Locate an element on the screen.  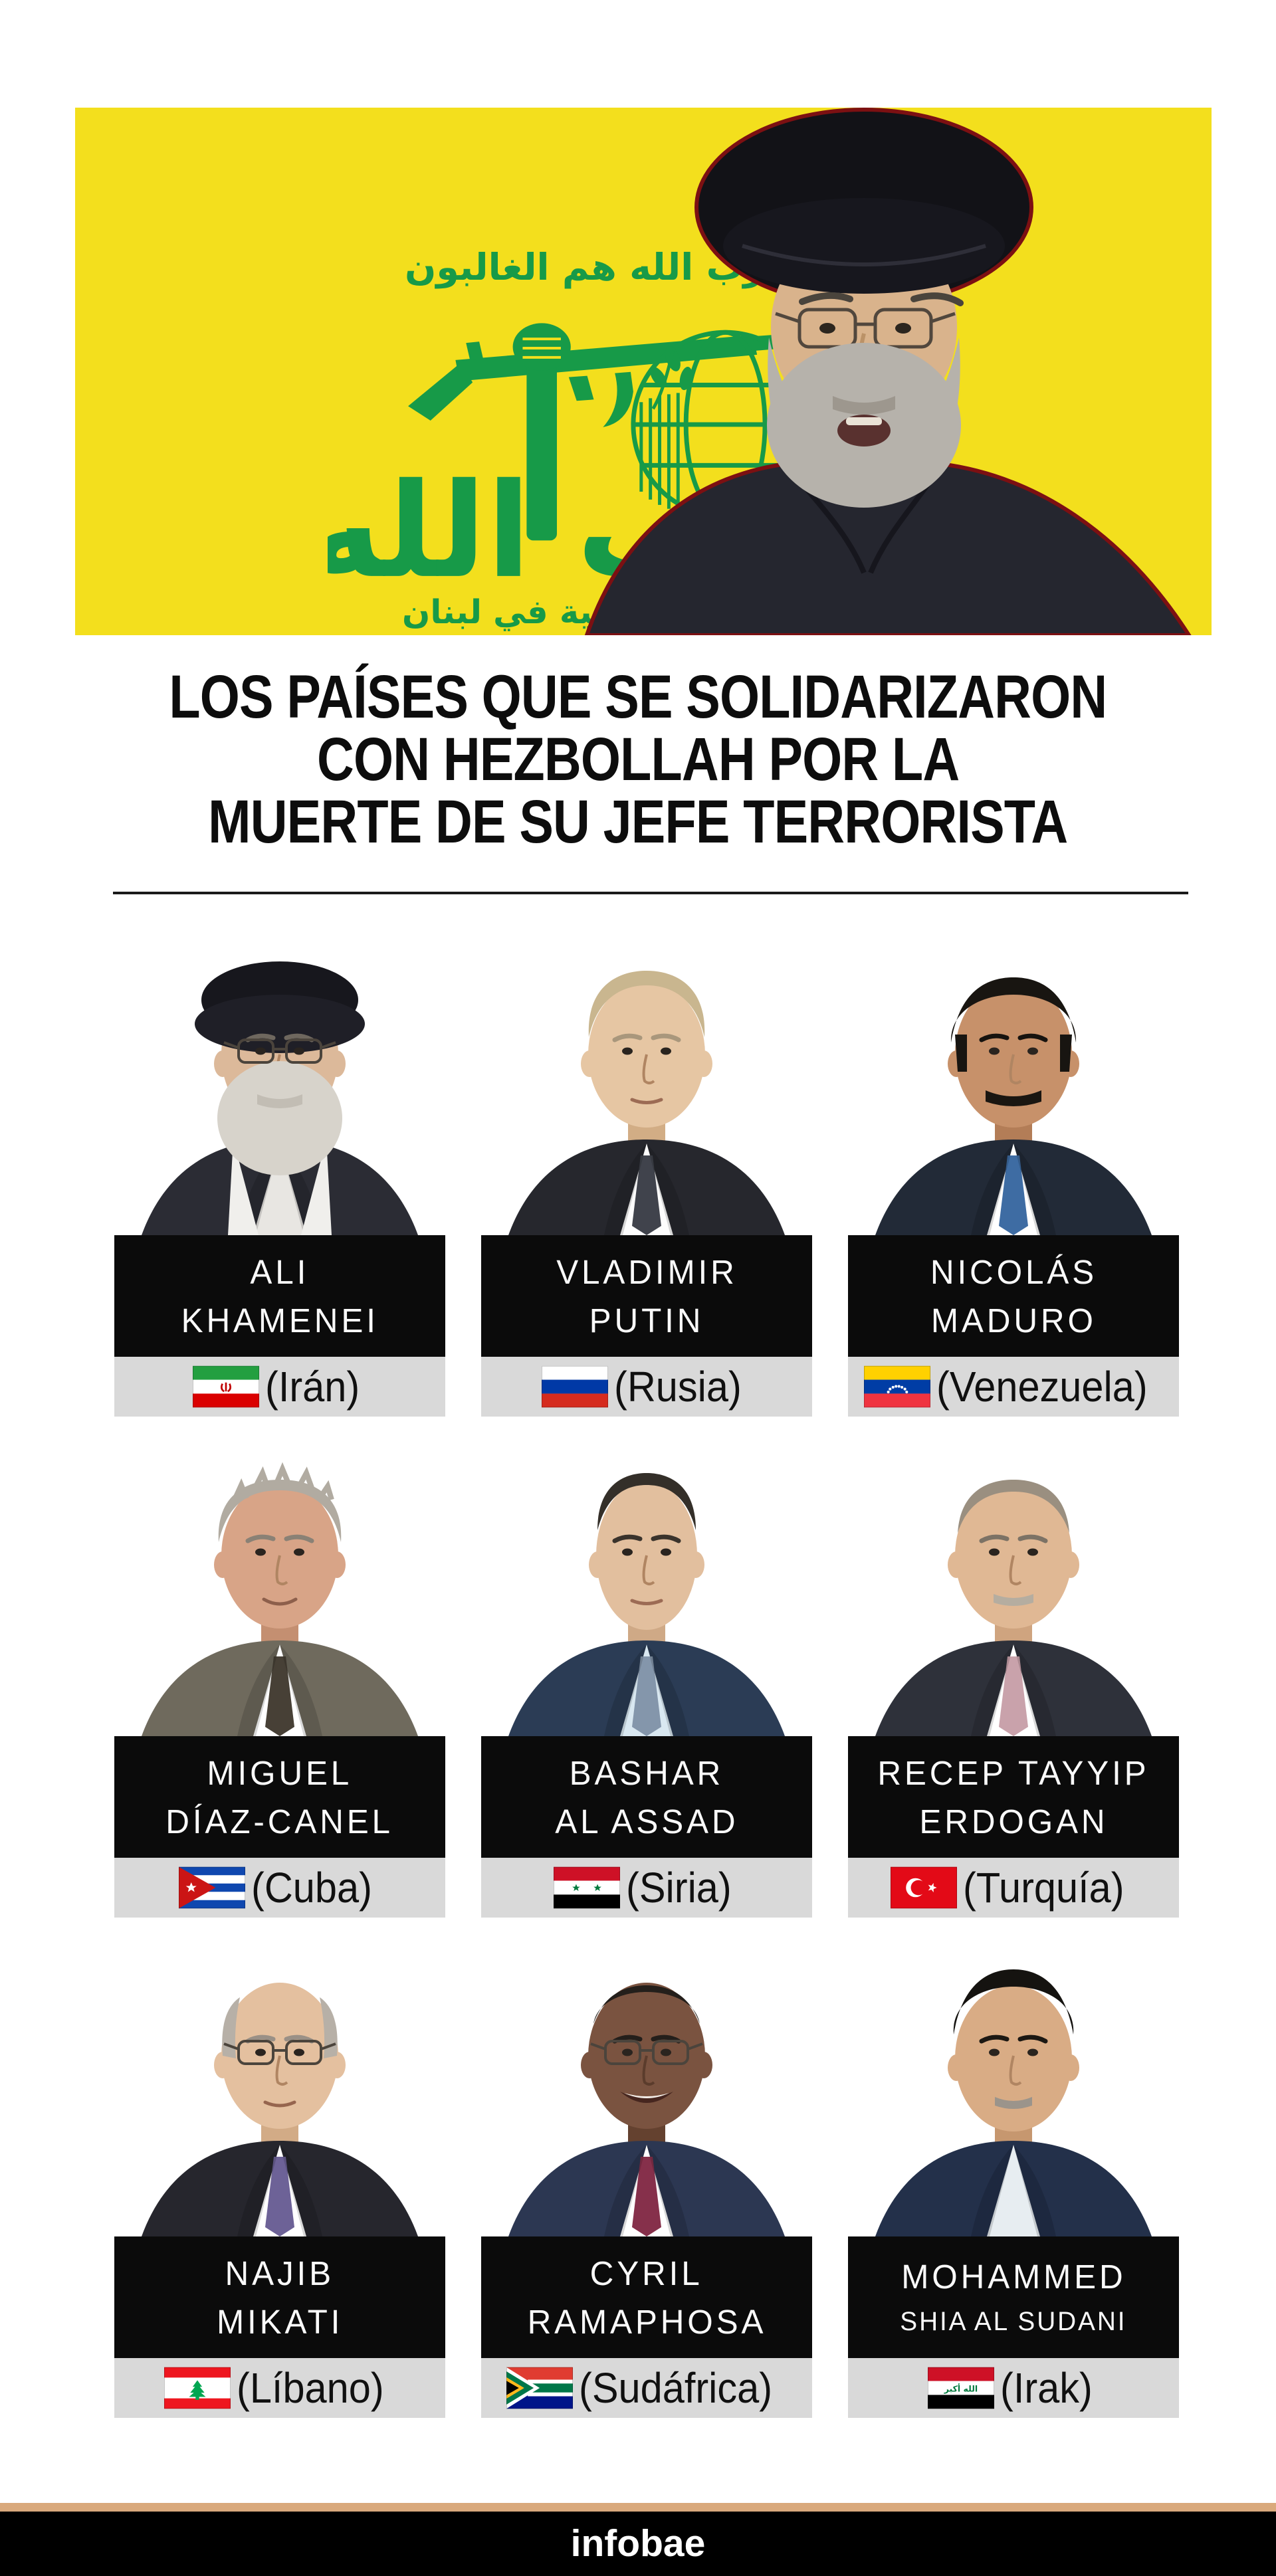
country-strip: (Cuba) is located at coordinates (279, 1888).